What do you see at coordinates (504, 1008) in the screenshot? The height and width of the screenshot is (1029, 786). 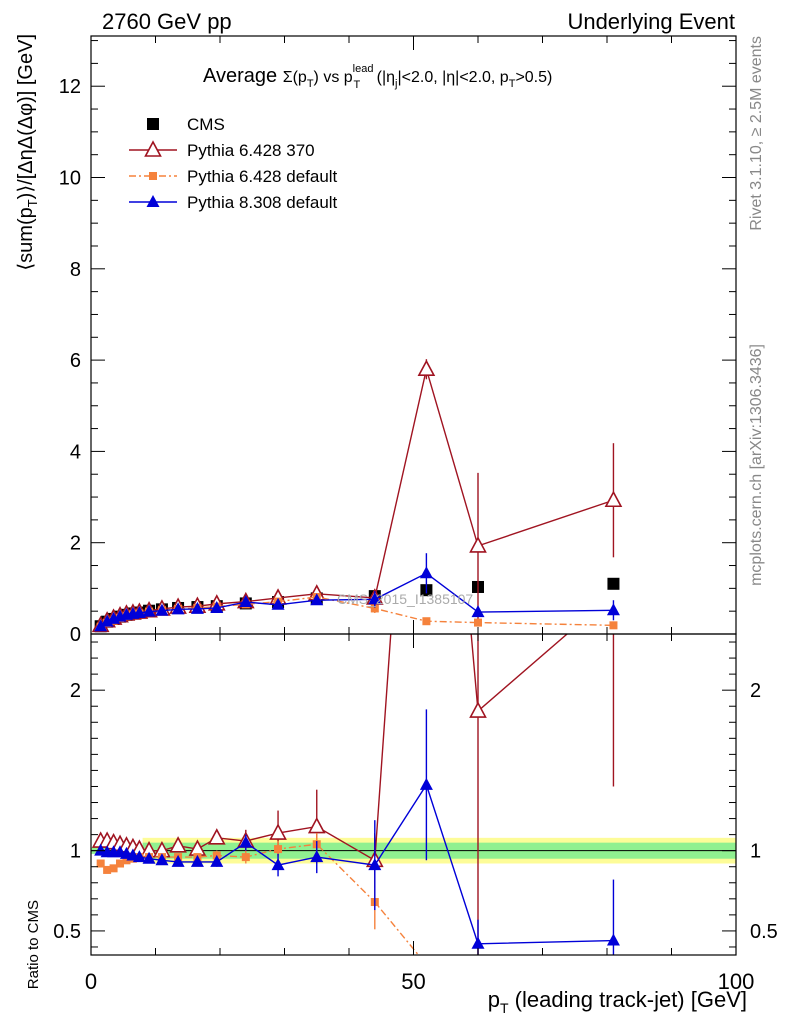 I see `x-label-sub: T` at bounding box center [504, 1008].